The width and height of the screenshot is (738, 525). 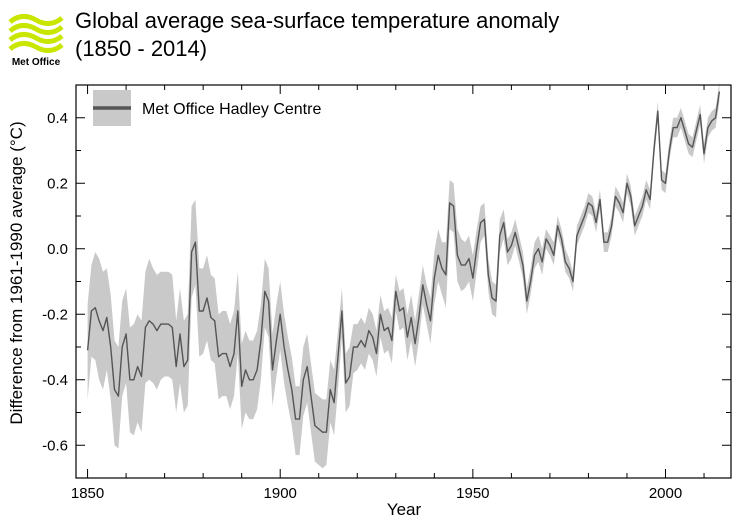 I want to click on legend: Met Office Hadley Centre, so click(x=207, y=108).